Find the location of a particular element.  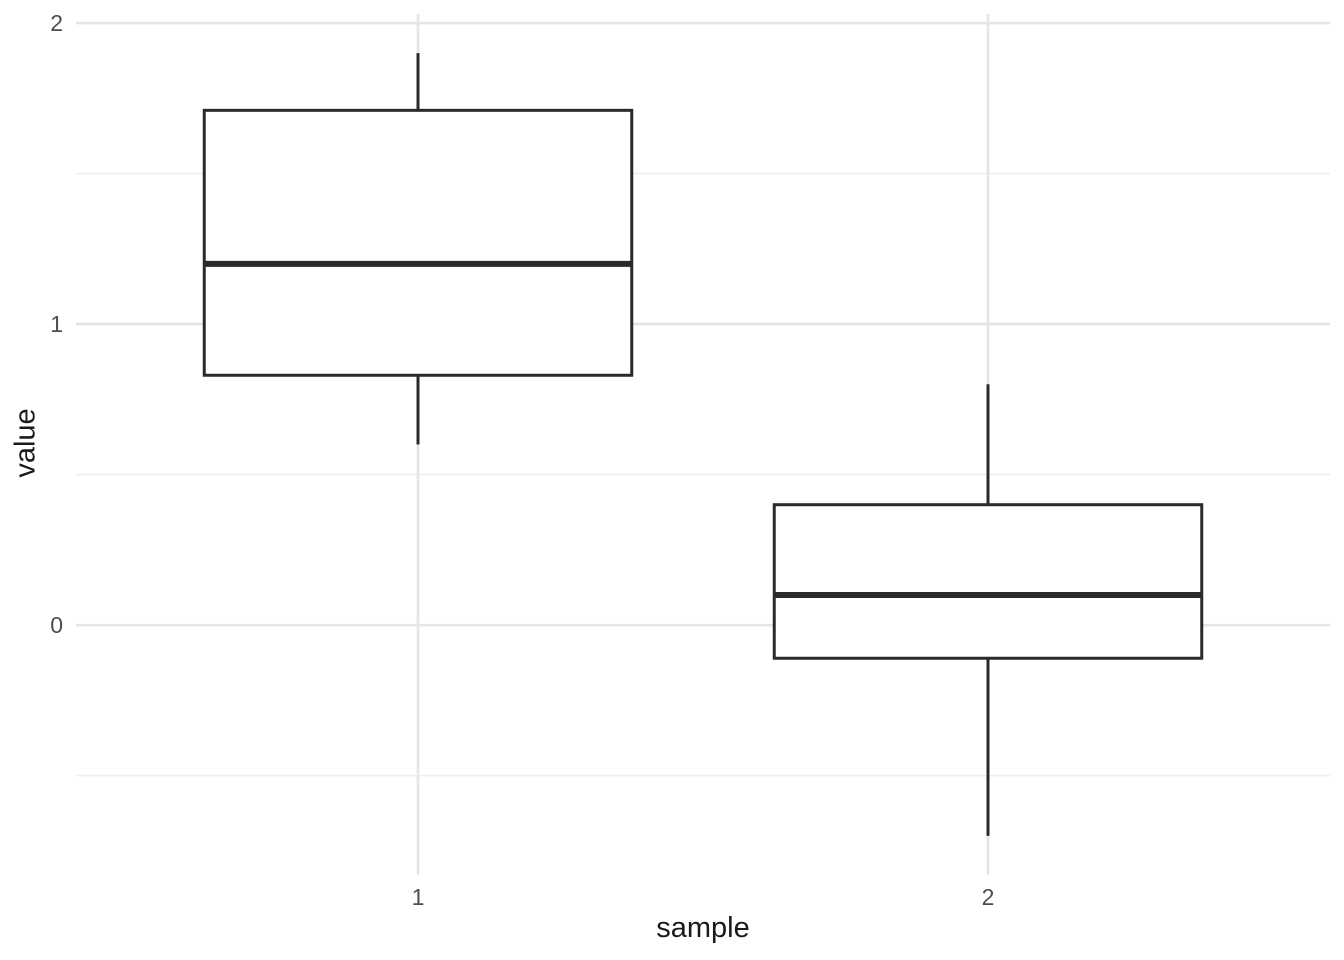

x-tick-label: 2 is located at coordinates (988, 897).